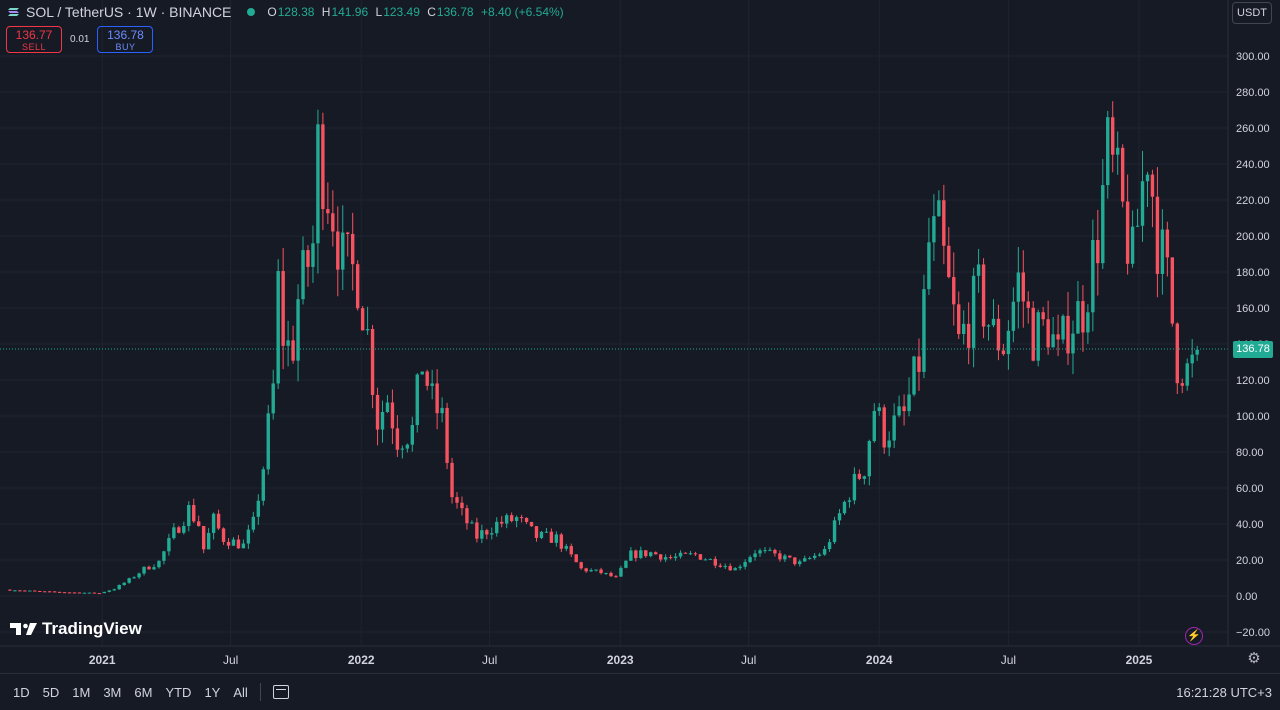  I want to click on gear-icon: ⚙, so click(1254, 658).